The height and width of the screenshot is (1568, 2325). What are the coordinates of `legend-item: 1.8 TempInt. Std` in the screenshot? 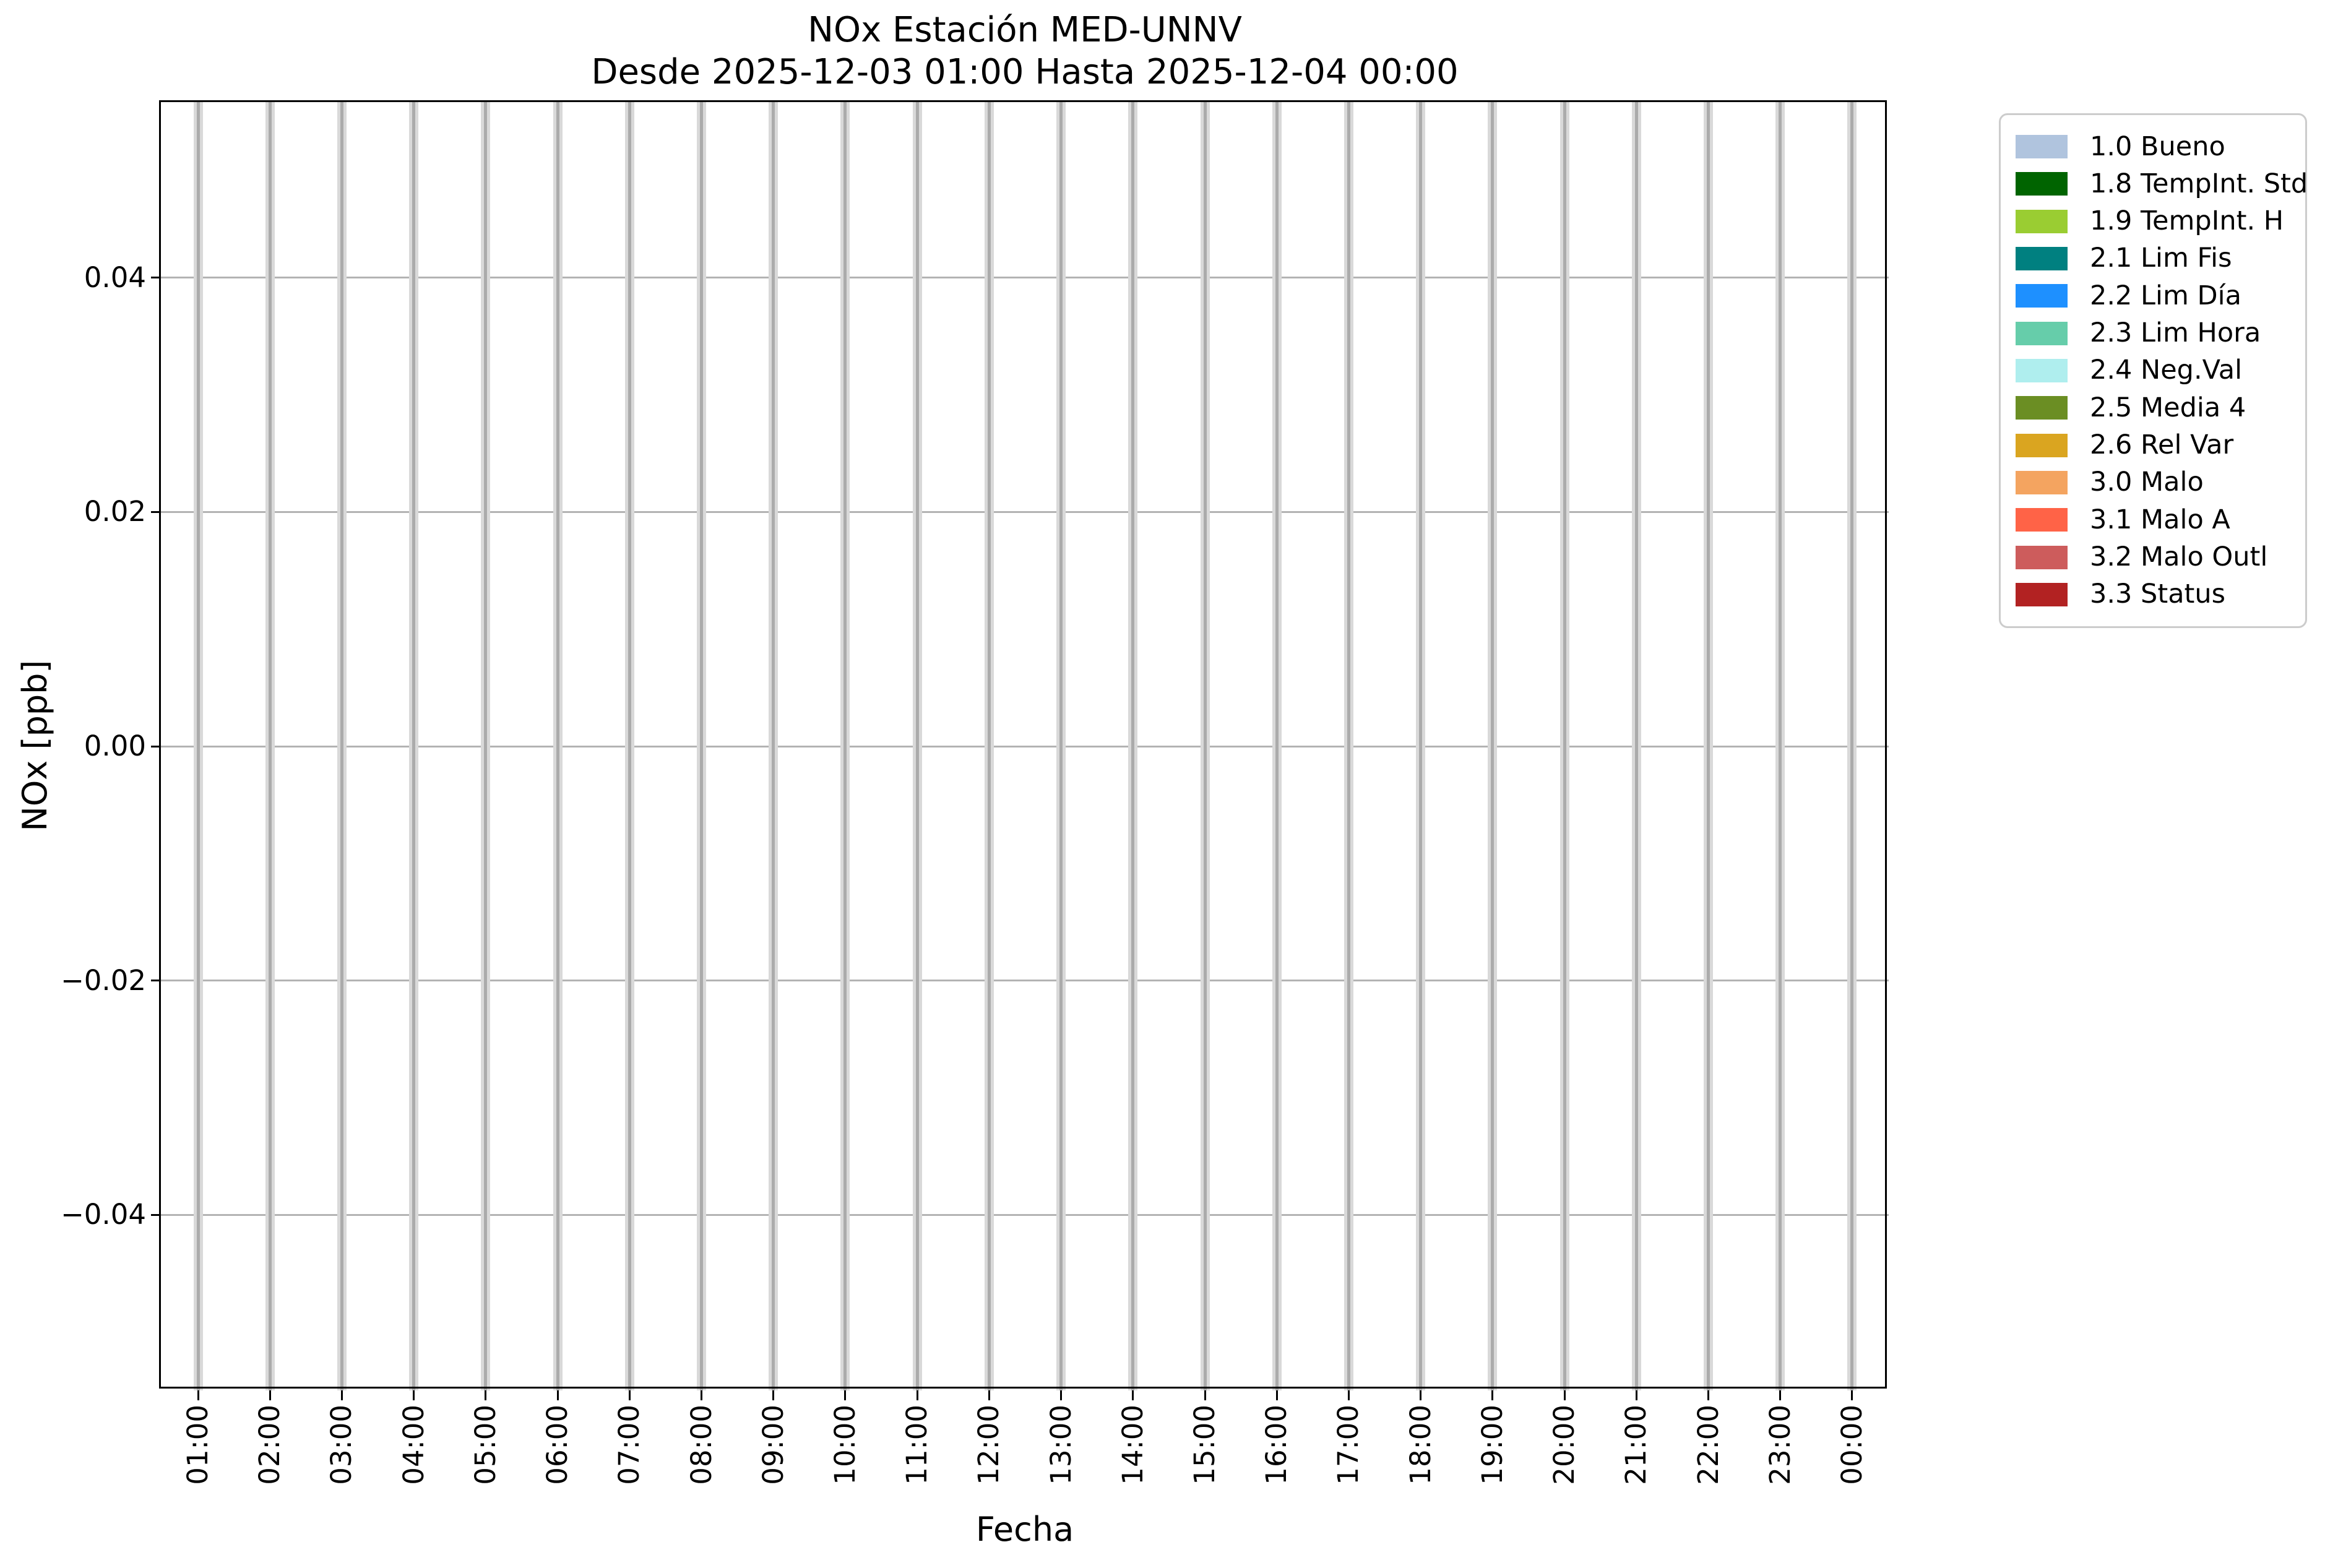 It's located at (2162, 183).